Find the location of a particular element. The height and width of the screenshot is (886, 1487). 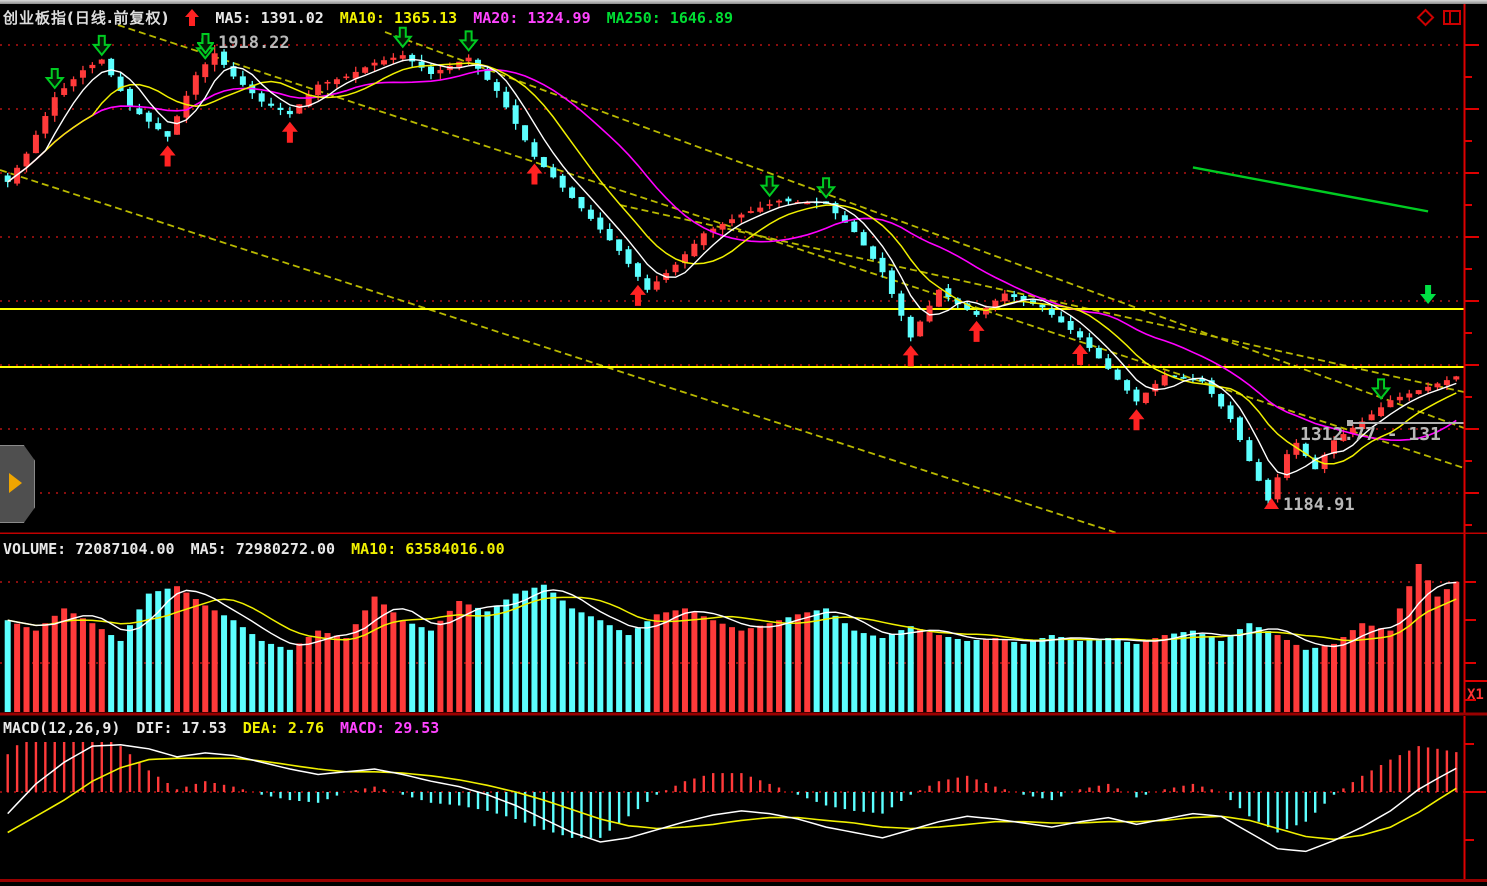

volume-ma5-value: MA5: 72980272.00 is located at coordinates (263, 549).